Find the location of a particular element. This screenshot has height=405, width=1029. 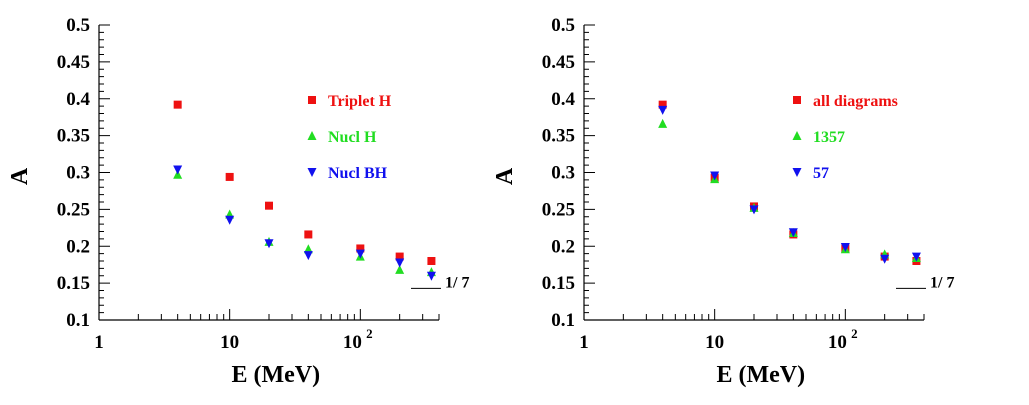

legend-label: Nucl BH is located at coordinates (358, 173).